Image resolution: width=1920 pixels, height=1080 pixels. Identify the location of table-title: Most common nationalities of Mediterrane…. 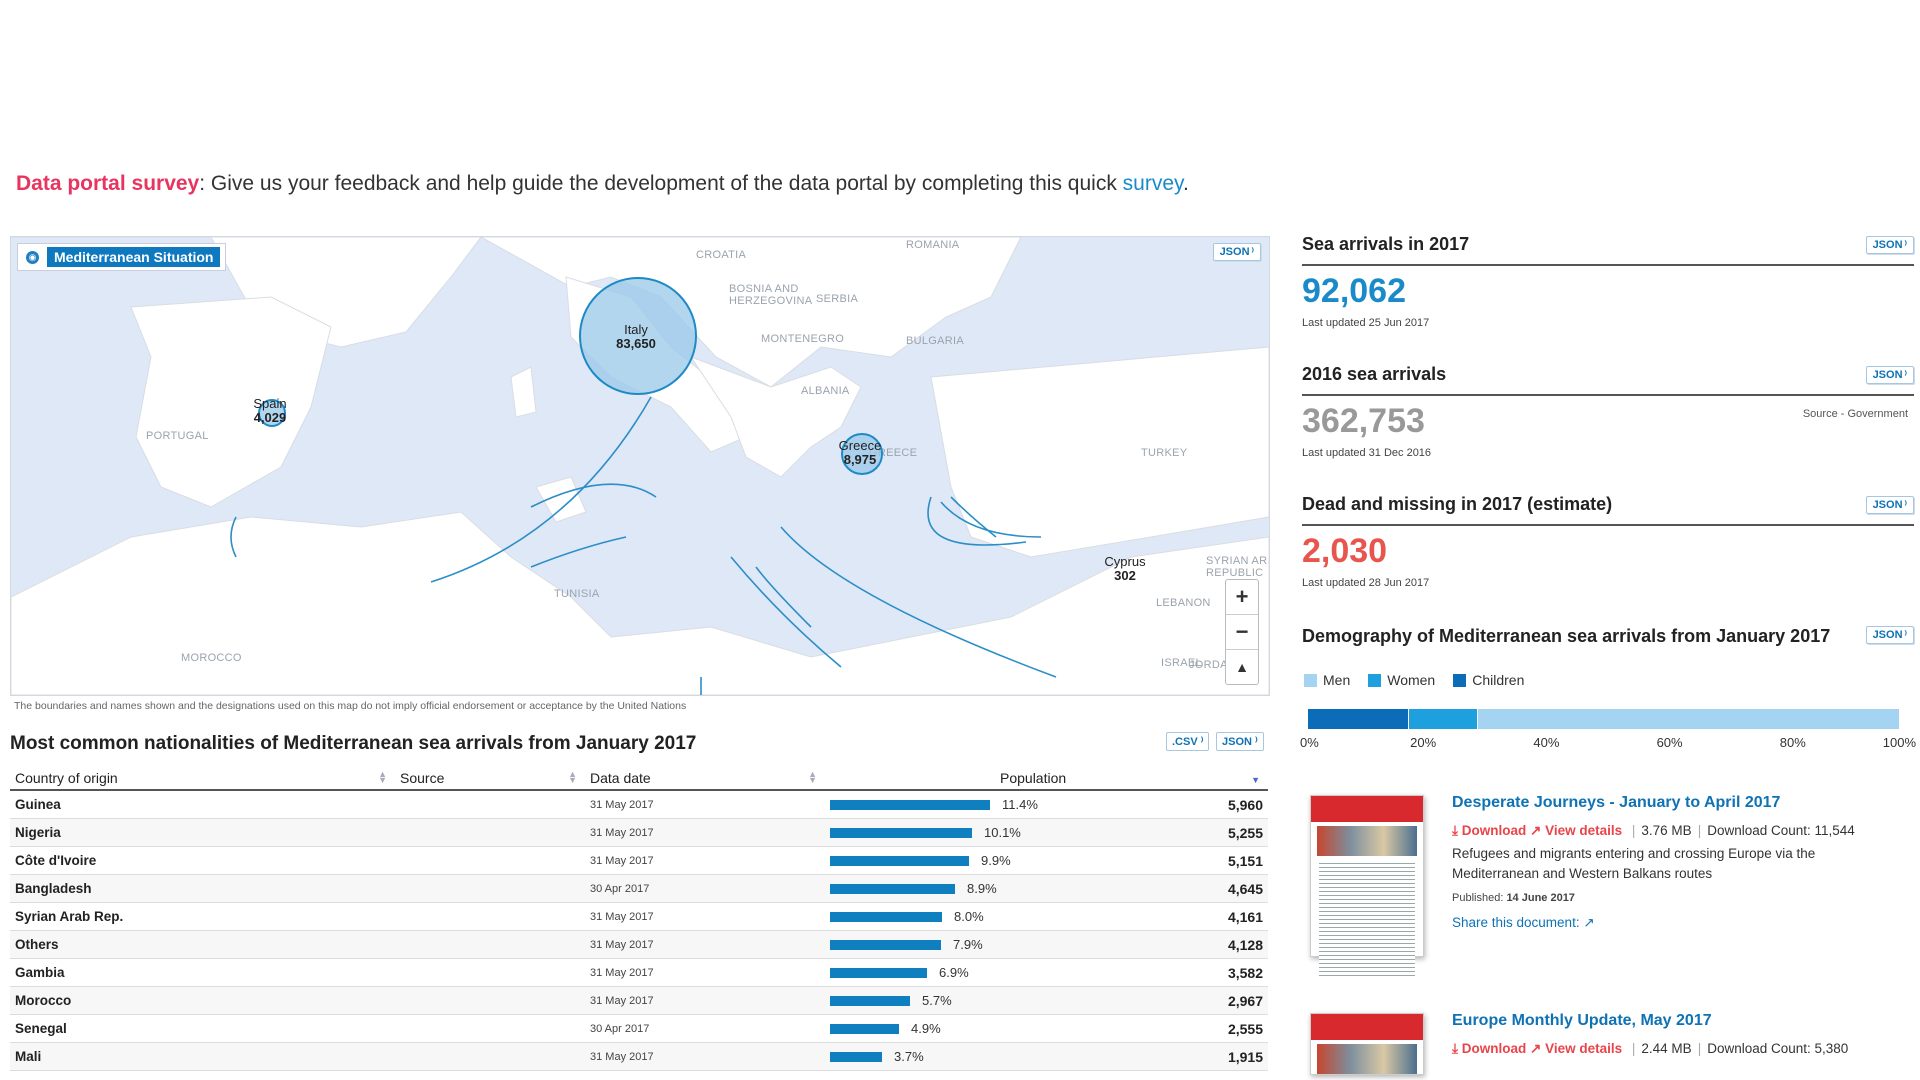
(353, 743).